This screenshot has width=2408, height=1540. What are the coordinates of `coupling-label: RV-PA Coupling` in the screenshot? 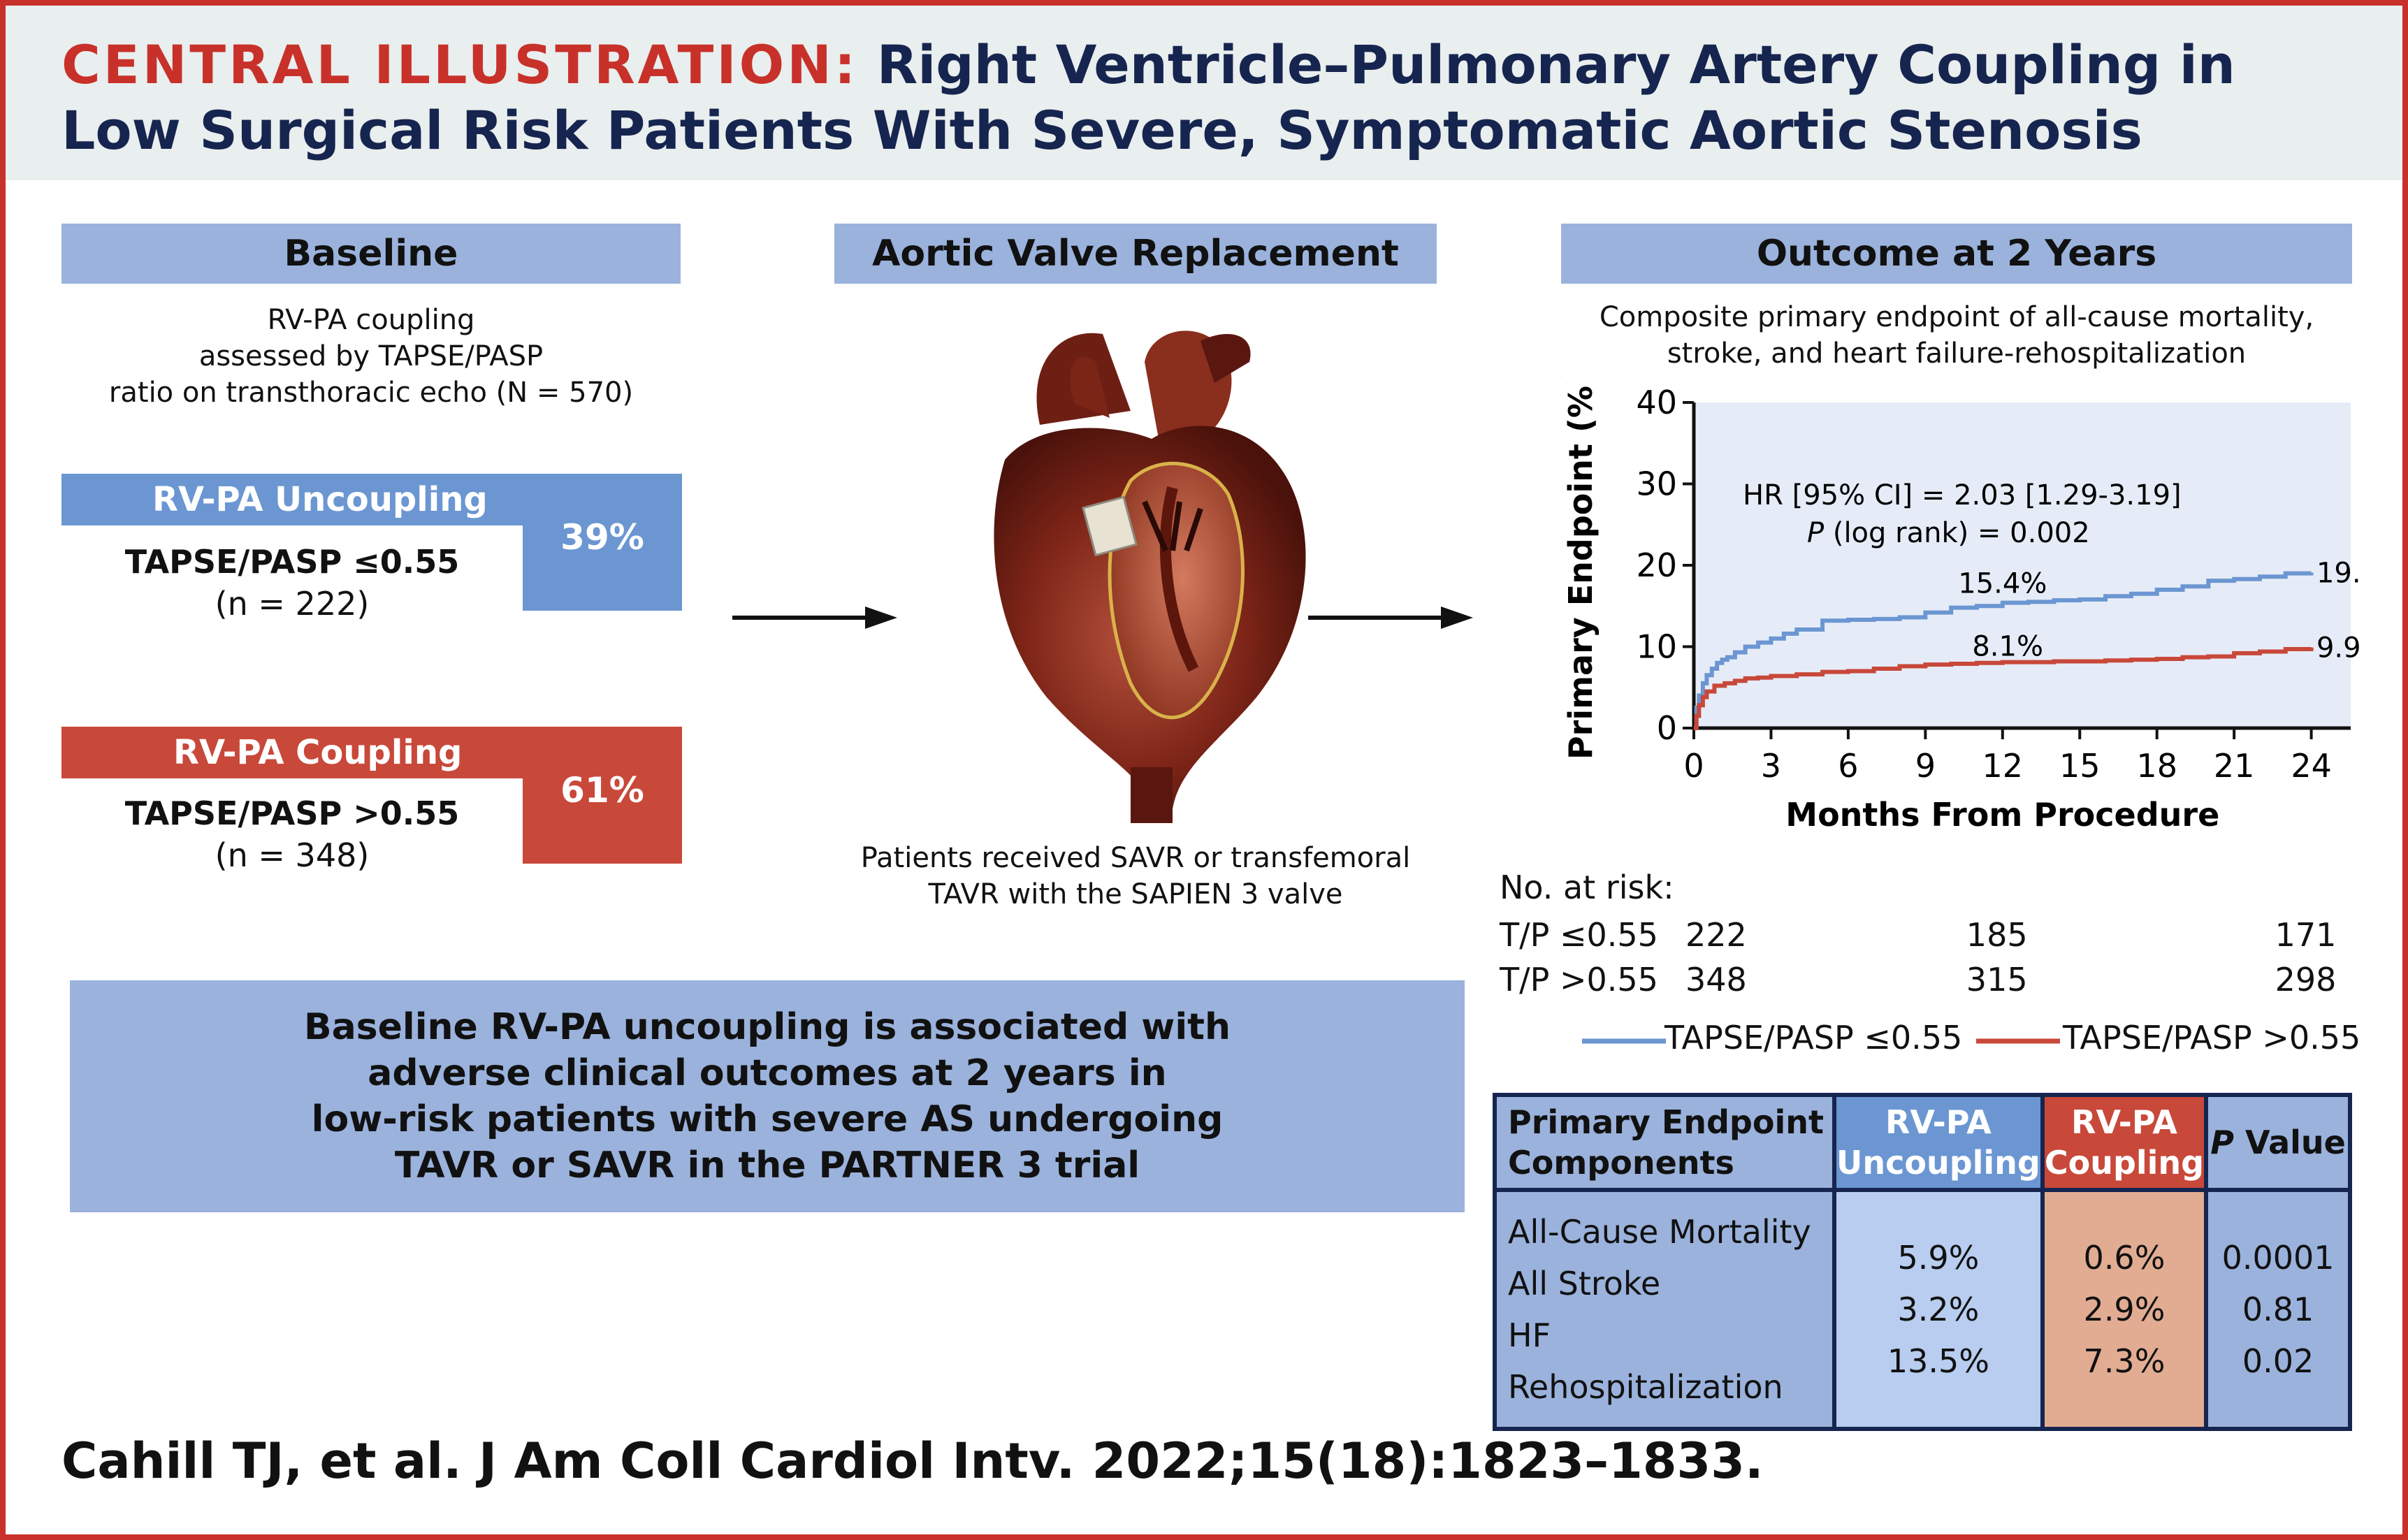 It's located at (371, 752).